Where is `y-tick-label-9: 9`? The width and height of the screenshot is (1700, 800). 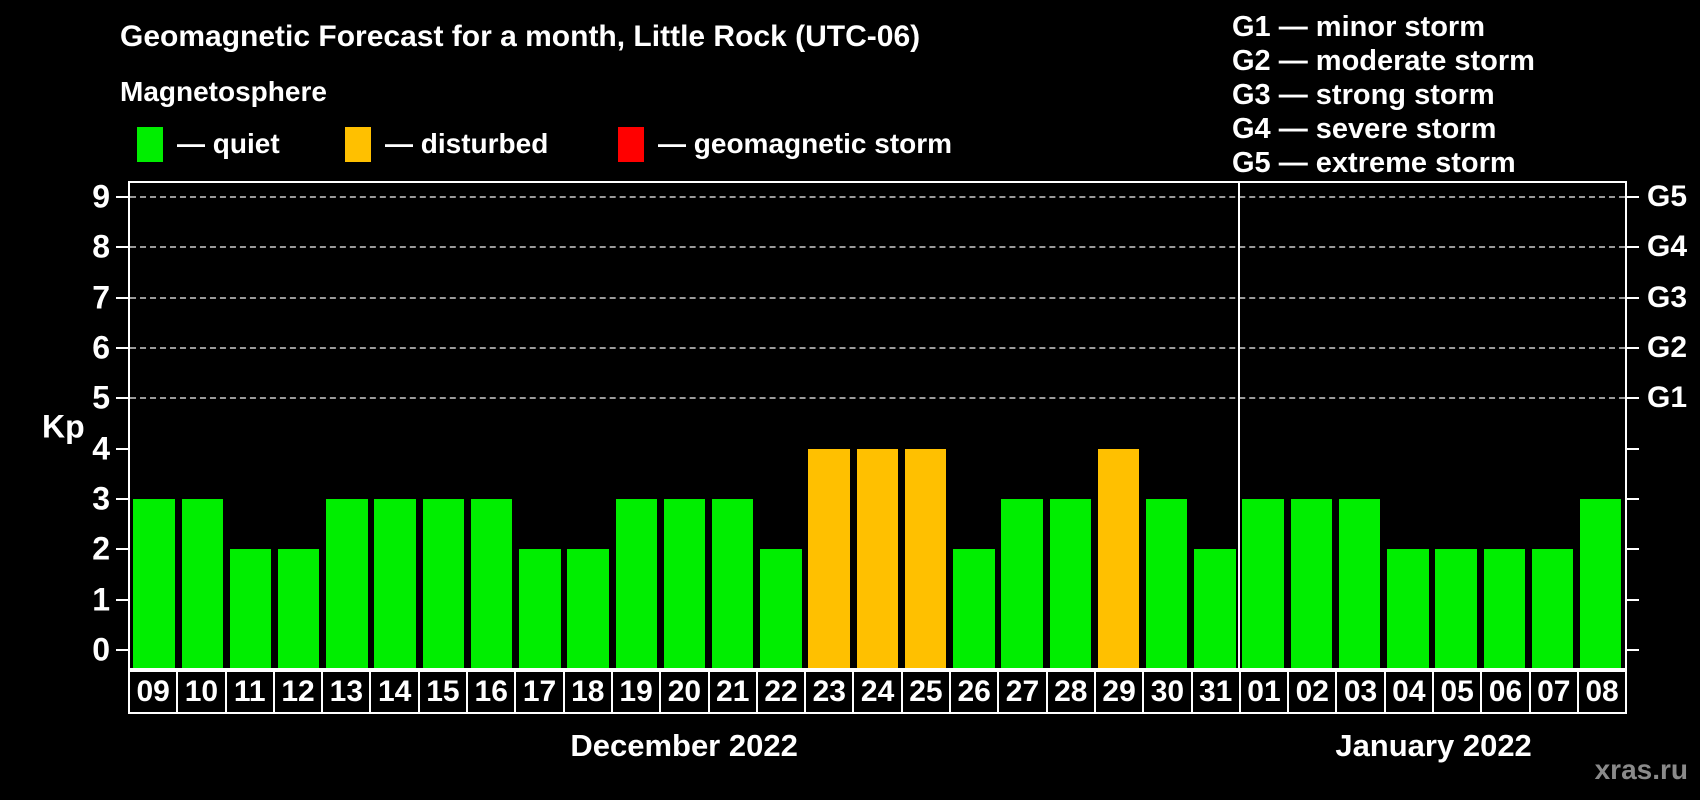 y-tick-label-9: 9 is located at coordinates (101, 196).